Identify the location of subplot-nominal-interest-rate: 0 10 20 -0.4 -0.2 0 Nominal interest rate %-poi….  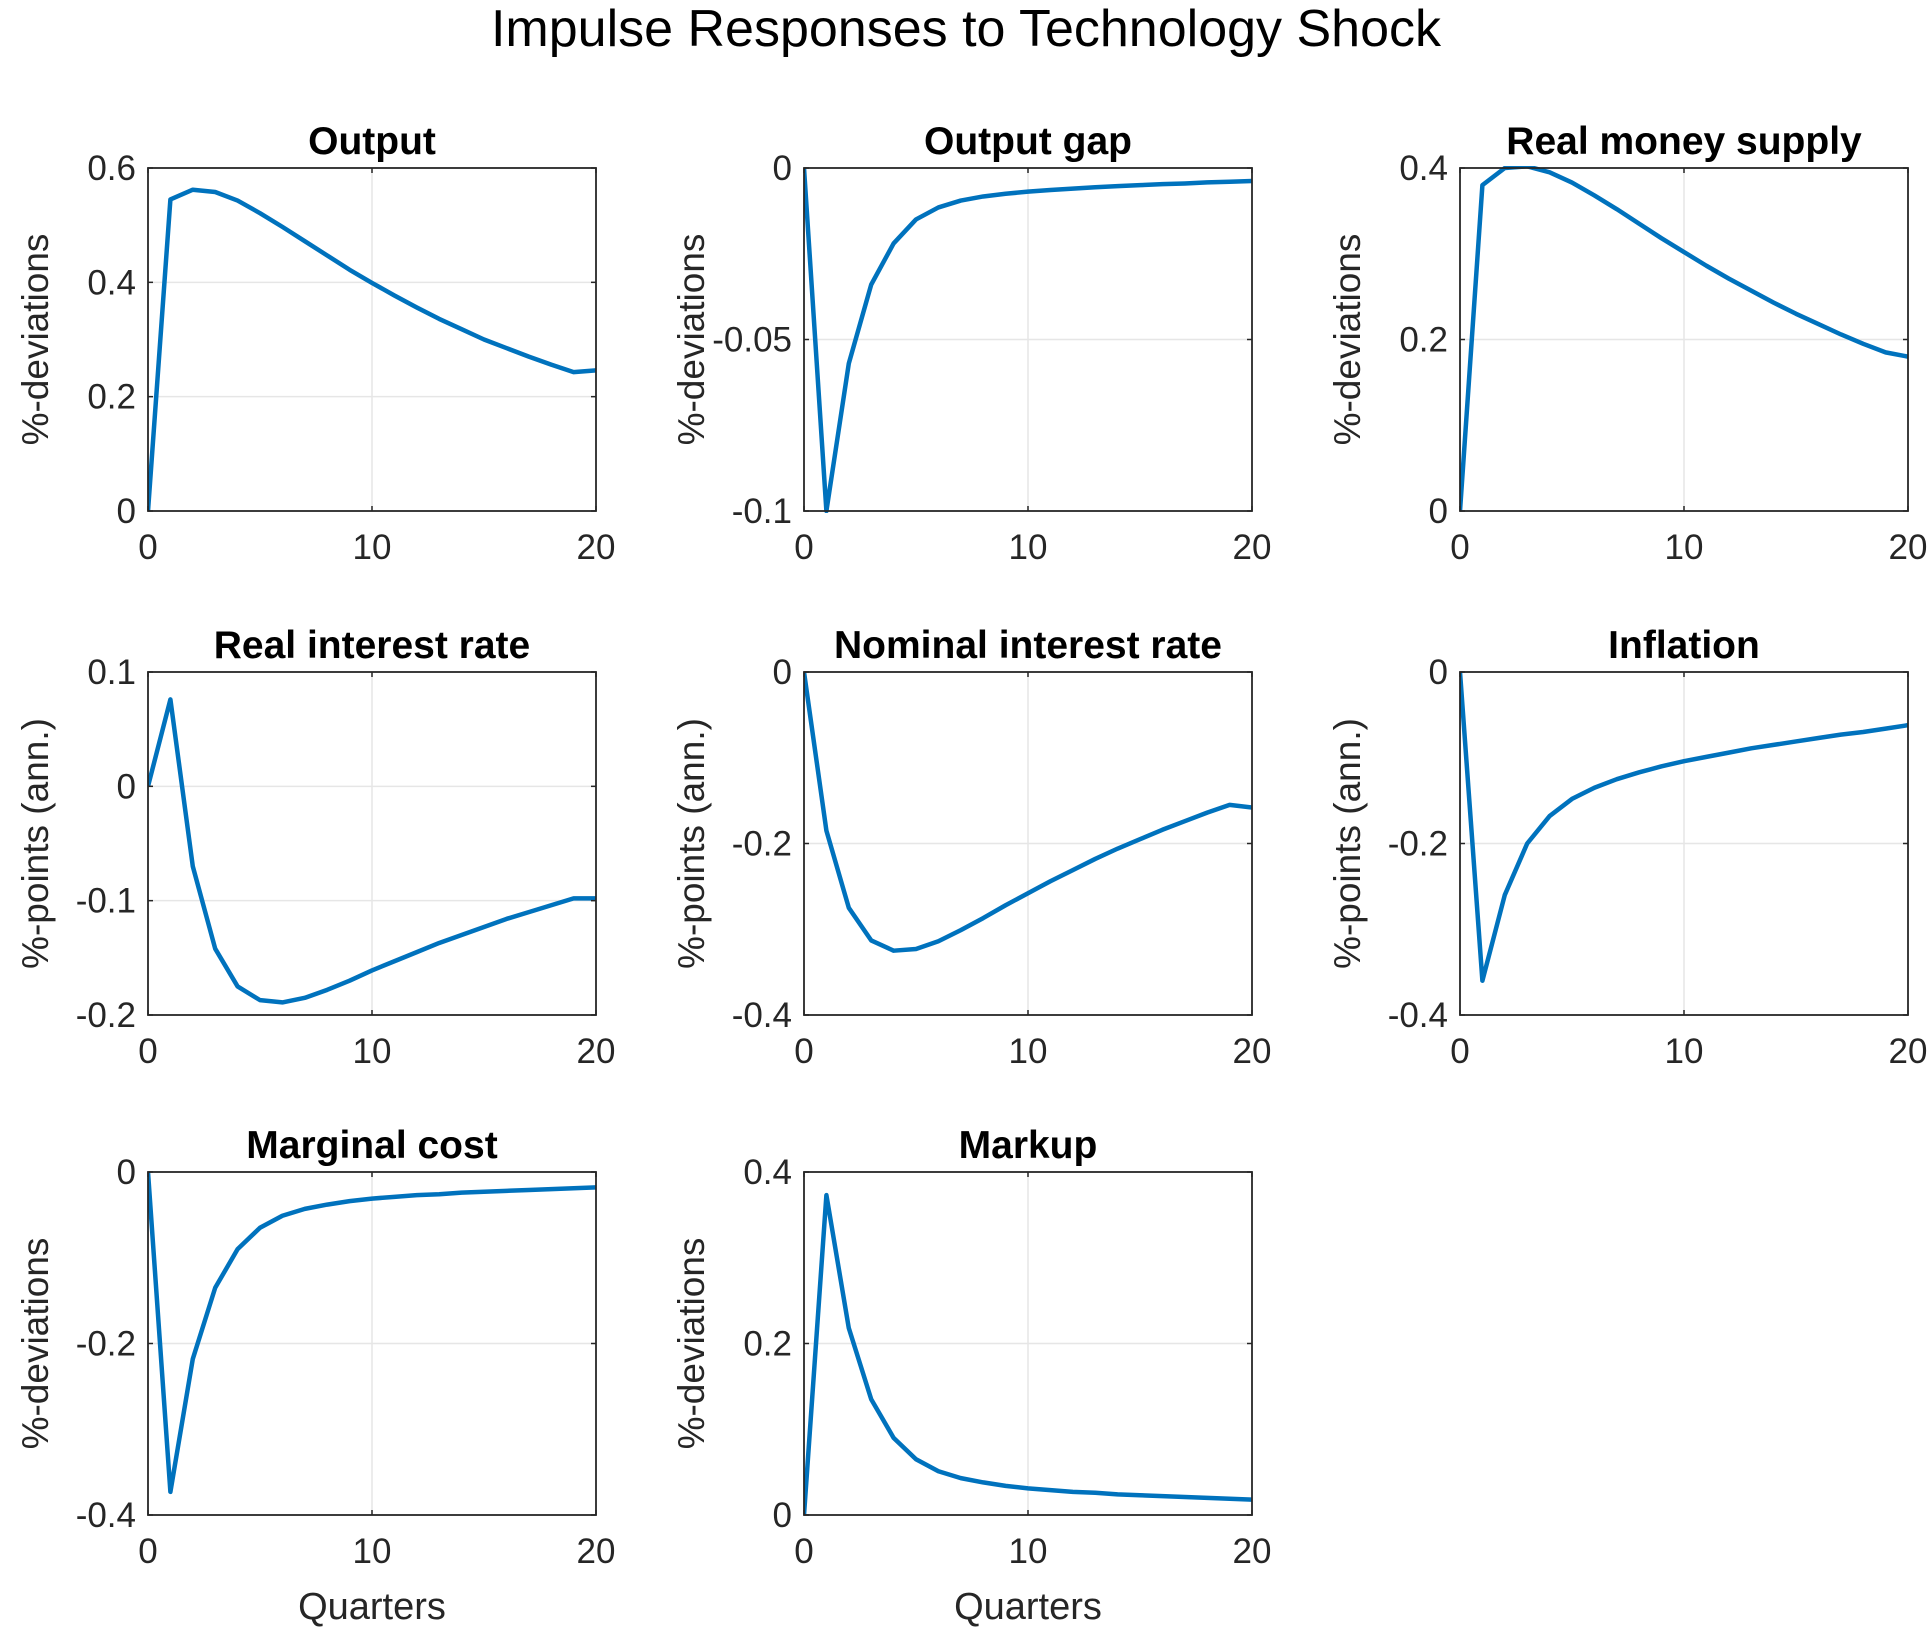
(971, 847).